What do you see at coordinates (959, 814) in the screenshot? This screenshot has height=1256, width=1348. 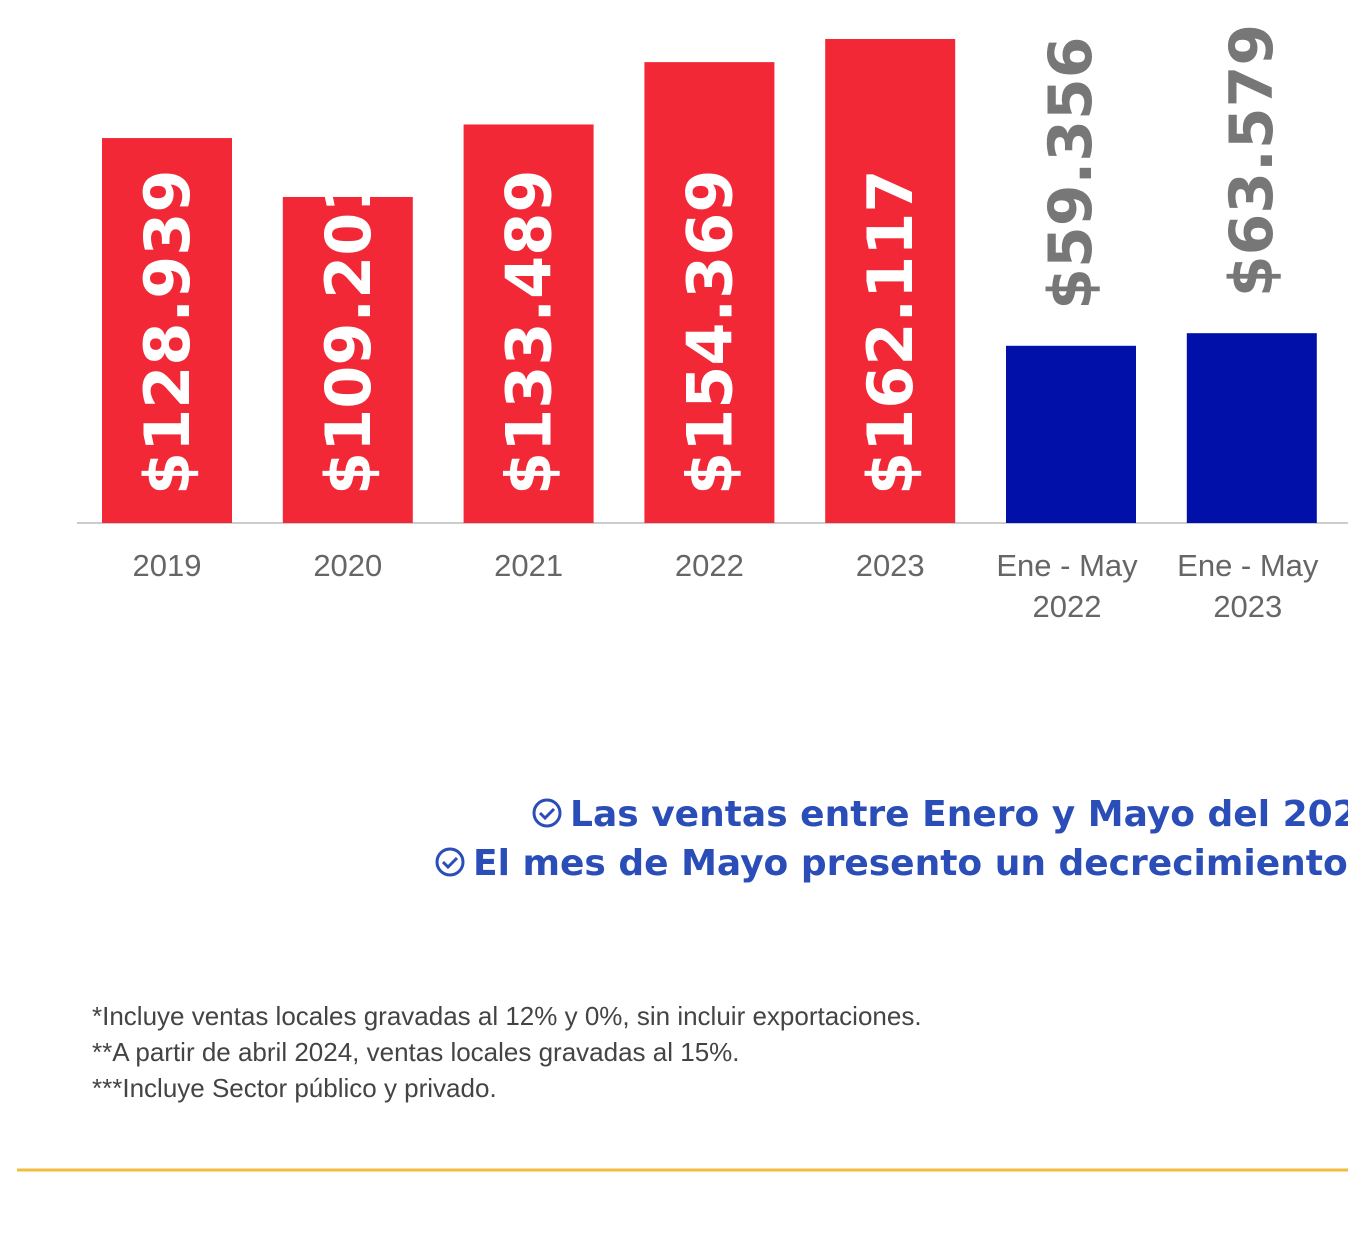 I see `highlight: Las ventas entre Enero y Mayo del 202` at bounding box center [959, 814].